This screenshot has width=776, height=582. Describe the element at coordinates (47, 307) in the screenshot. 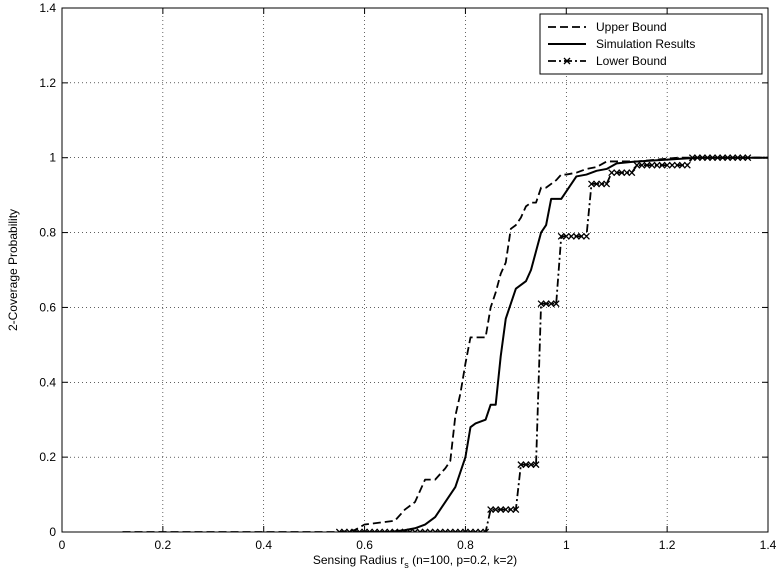

I see `y-tick-label: 0.6` at that location.